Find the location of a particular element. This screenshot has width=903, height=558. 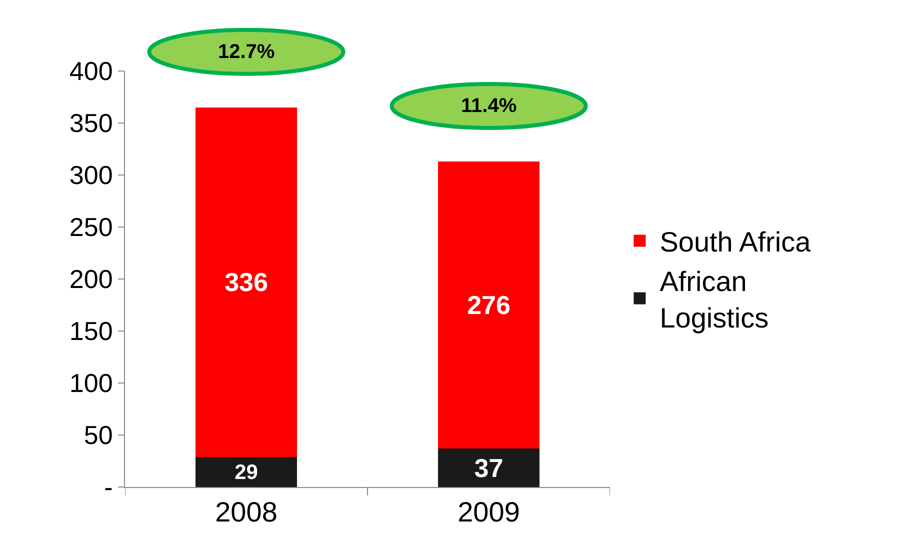

y-tick-label: 300 is located at coordinates (91, 175).